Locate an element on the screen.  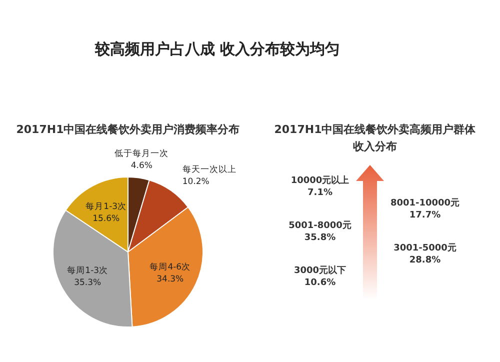
category-label: 10000元以上 is located at coordinates (320, 180).